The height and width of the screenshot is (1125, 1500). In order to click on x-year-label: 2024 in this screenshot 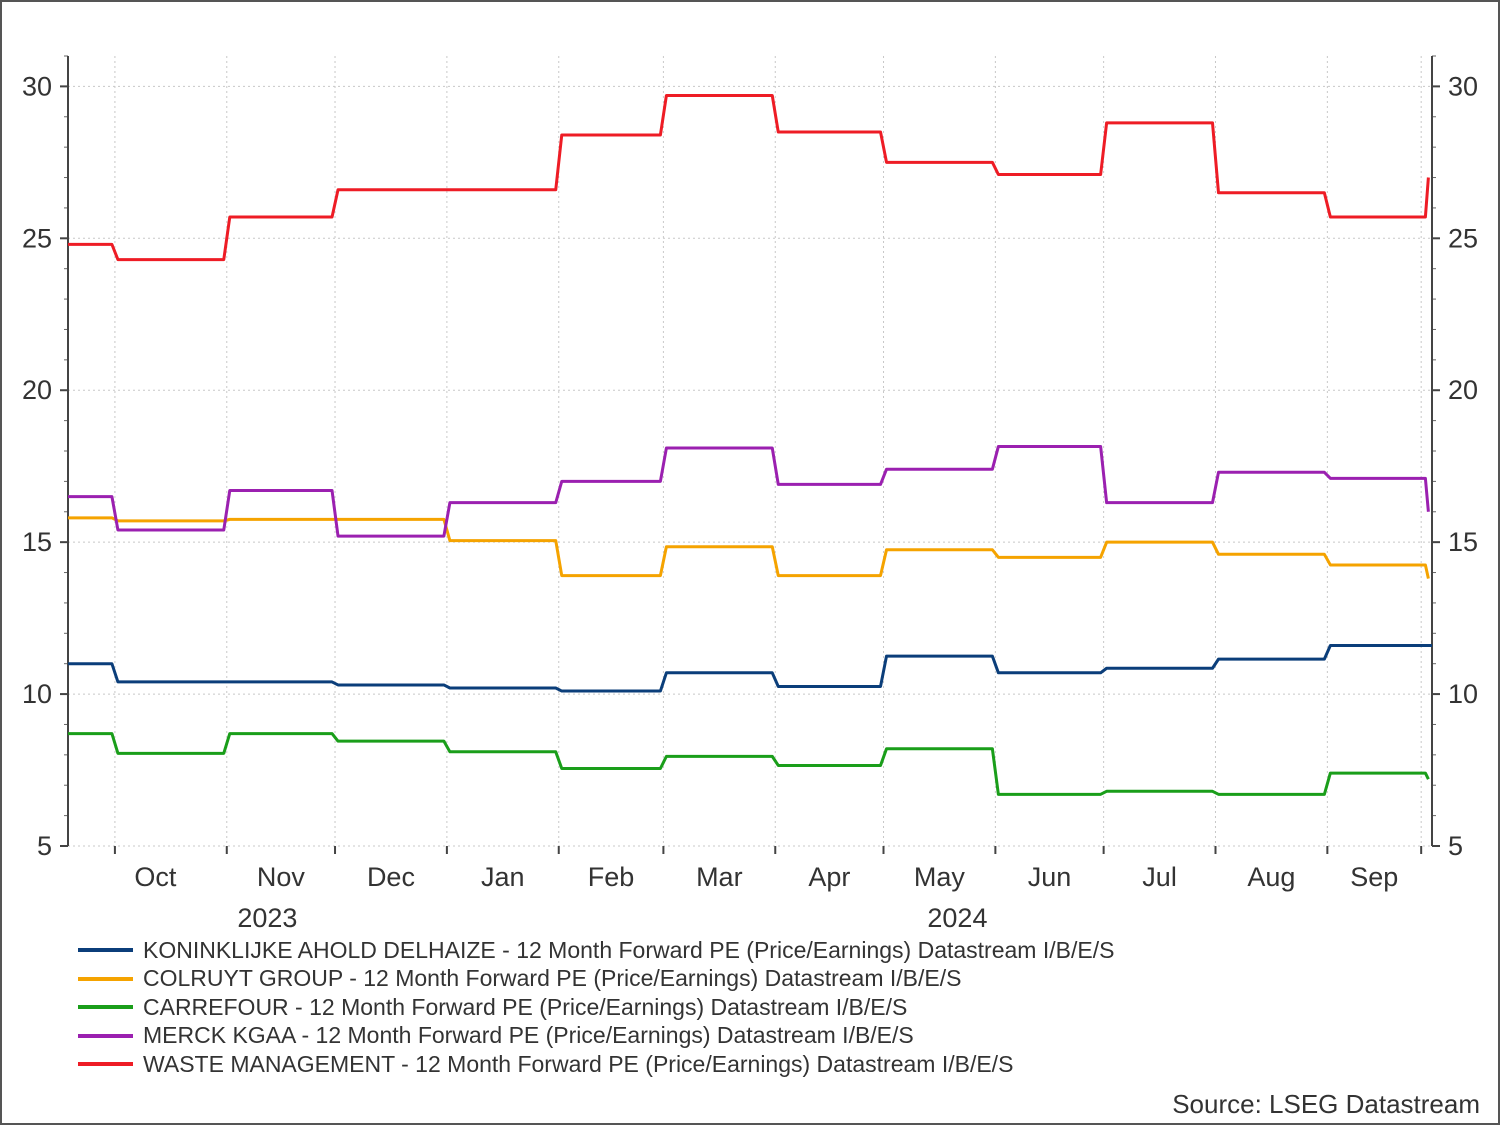, I will do `click(957, 918)`.